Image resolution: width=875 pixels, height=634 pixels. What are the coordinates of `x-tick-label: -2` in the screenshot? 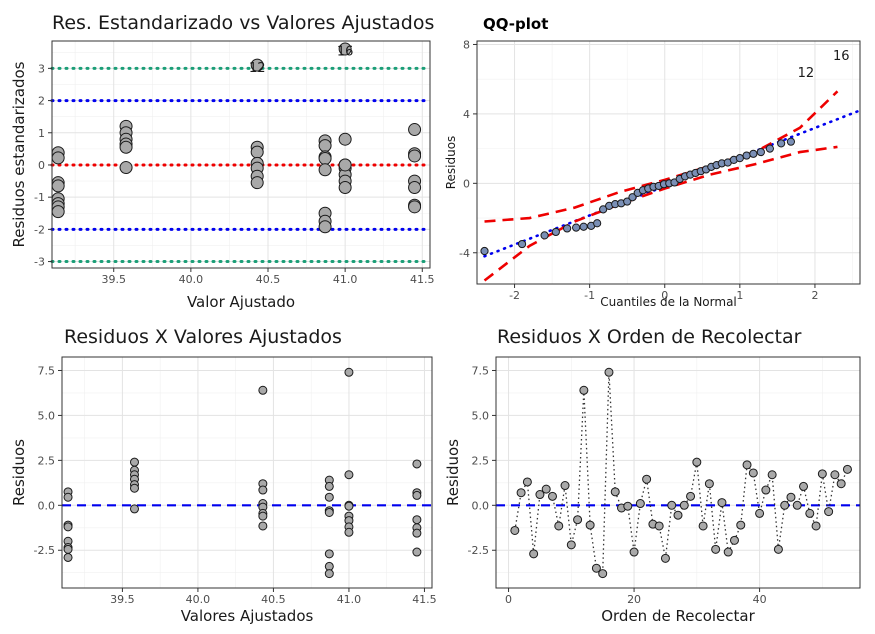 It's located at (514, 295).